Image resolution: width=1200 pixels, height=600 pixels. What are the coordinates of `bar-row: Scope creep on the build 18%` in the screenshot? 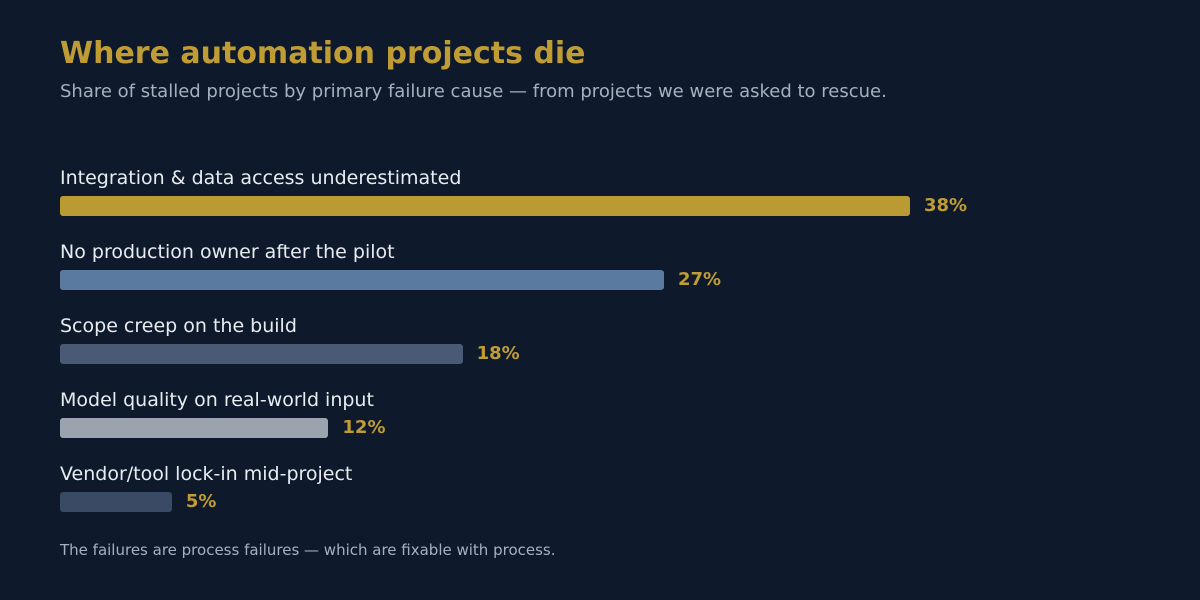 It's located at (610, 342).